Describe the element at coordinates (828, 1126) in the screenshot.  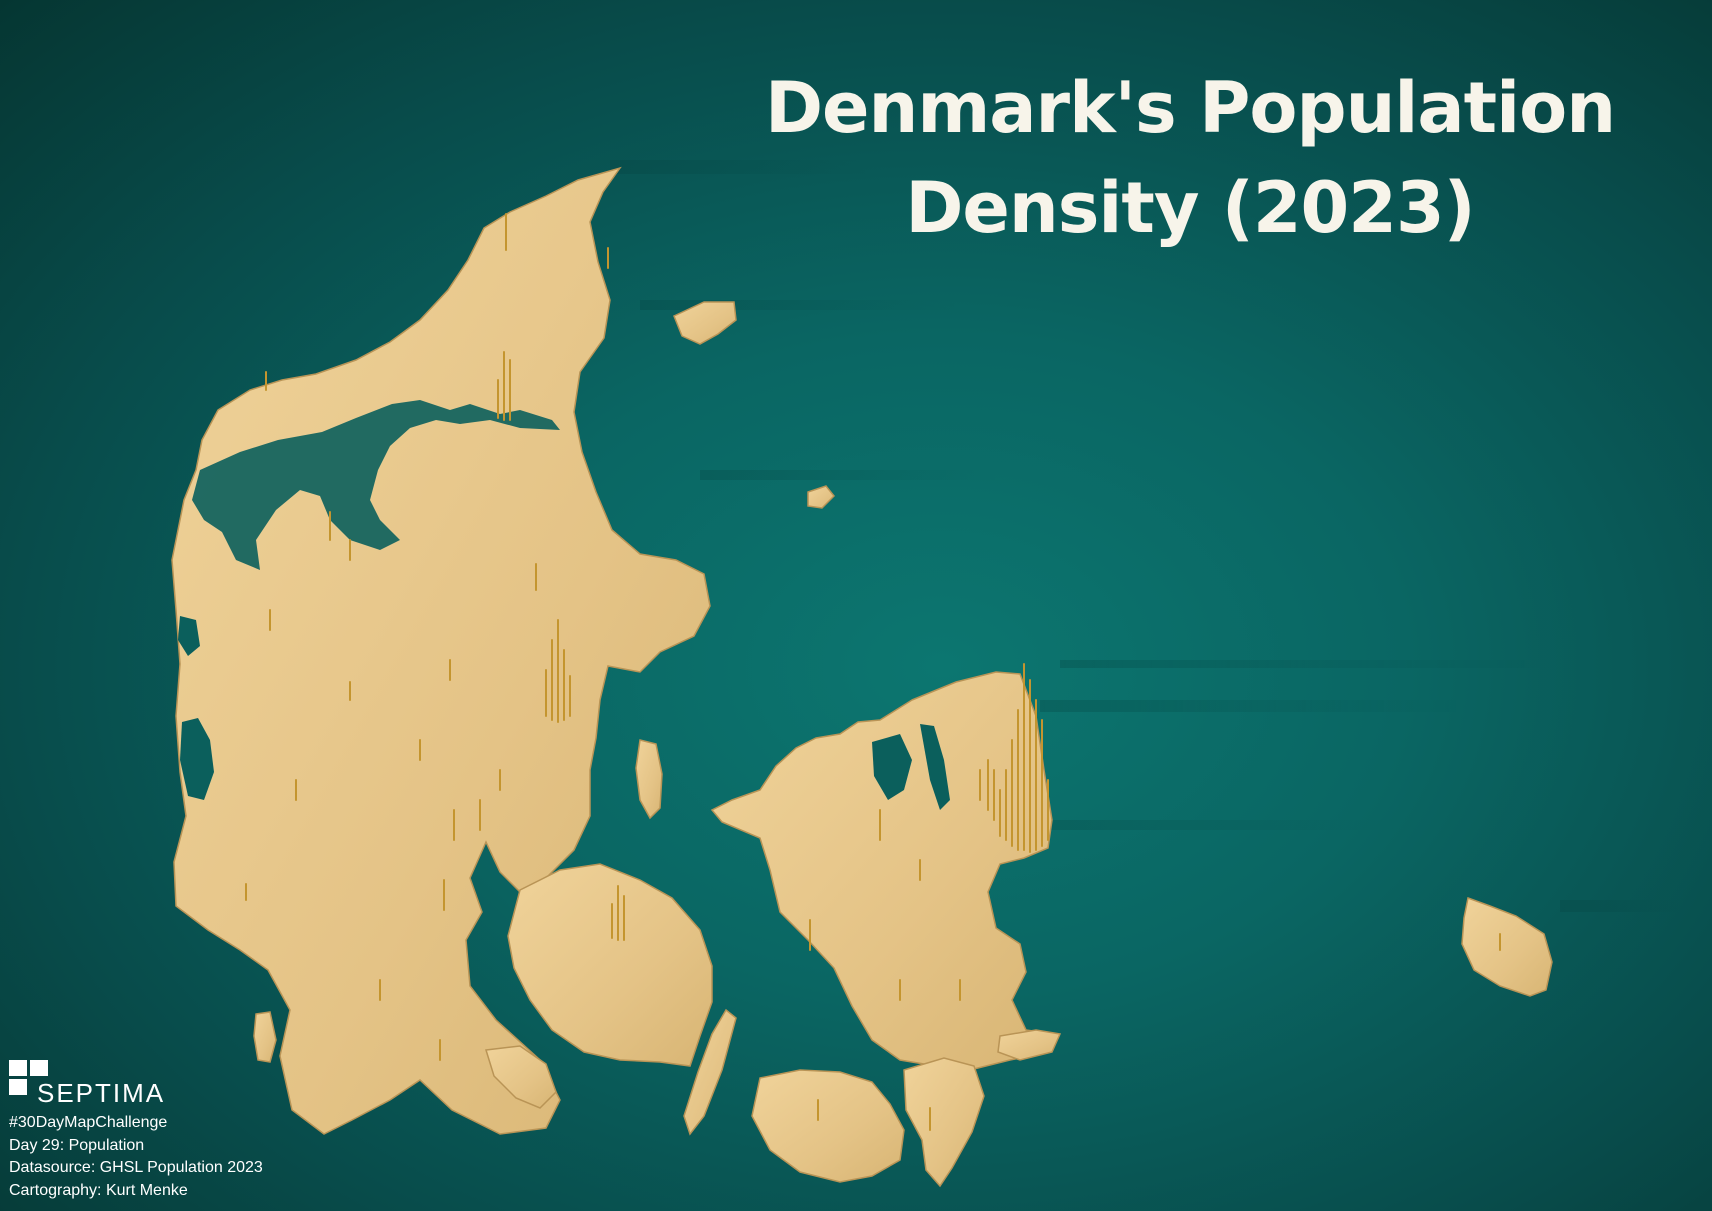
I see `lolland-landmass` at that location.